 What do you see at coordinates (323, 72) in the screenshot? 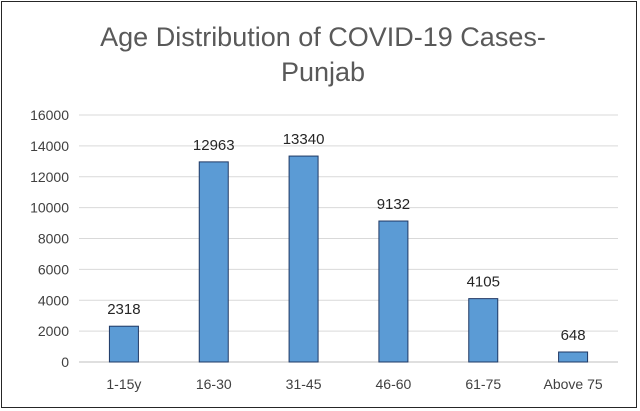
I see `chart-title-line-2: Punjab` at bounding box center [323, 72].